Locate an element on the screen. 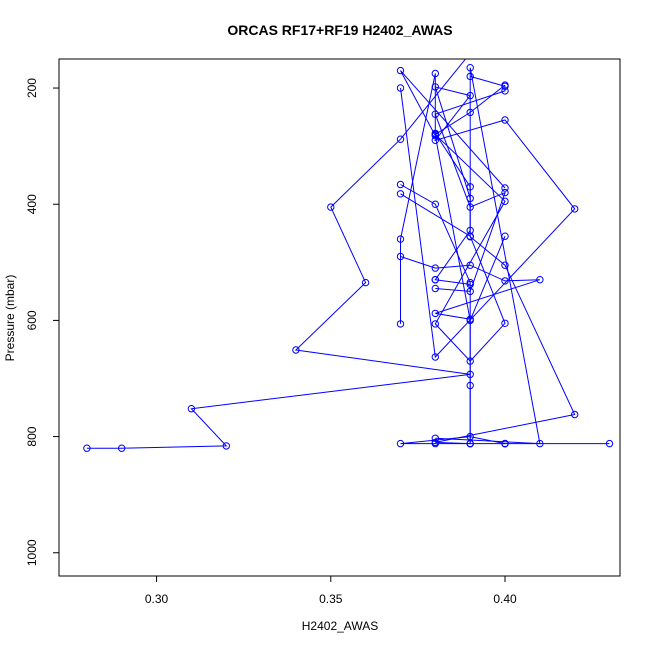  y-tick-label: 200 is located at coordinates (32, 88).